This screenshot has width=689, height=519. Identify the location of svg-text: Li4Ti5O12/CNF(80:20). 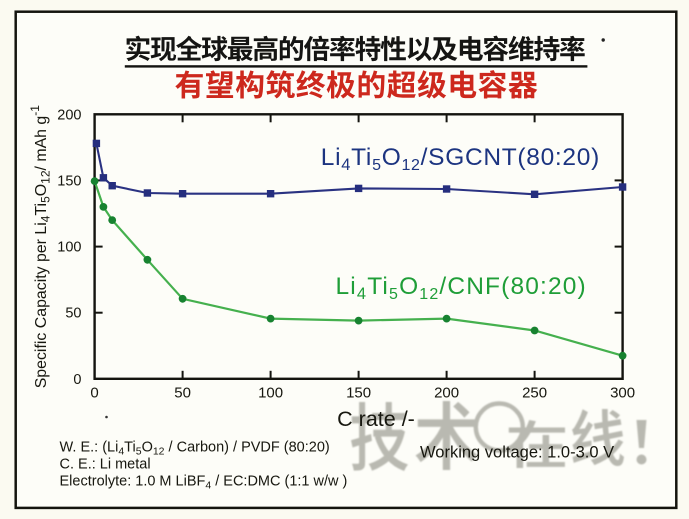
(461, 288).